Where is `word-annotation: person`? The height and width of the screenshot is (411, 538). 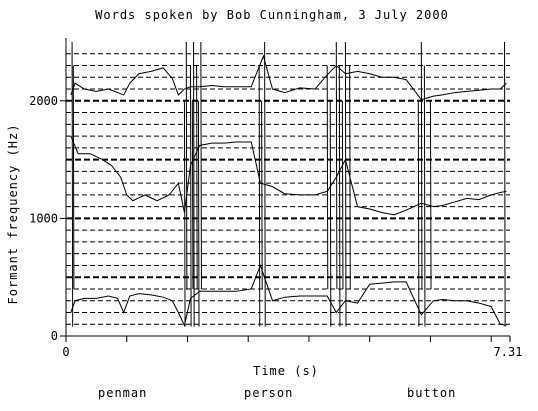
word-annotation: person is located at coordinates (269, 393).